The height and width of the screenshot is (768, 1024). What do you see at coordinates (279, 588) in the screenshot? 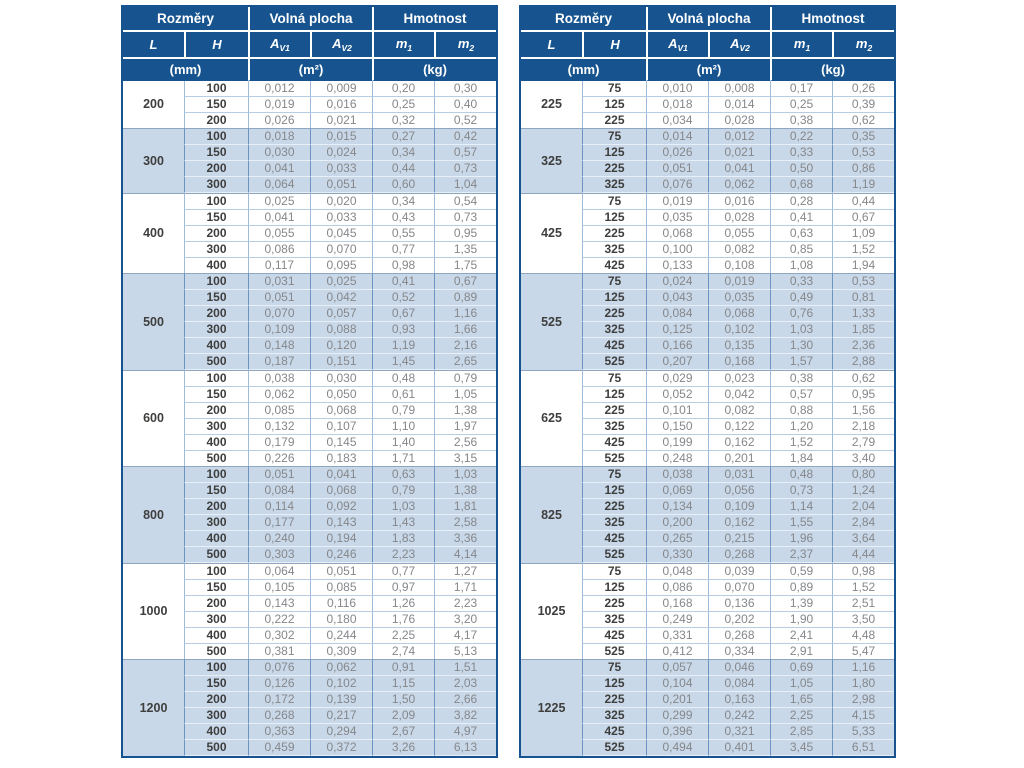
I see `data-value: 0,105` at bounding box center [279, 588].